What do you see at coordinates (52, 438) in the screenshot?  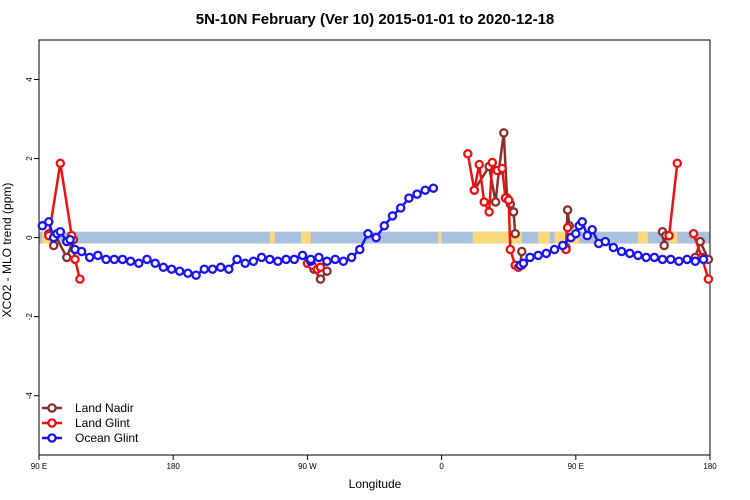 I see `legend-marker-ocean-glint` at bounding box center [52, 438].